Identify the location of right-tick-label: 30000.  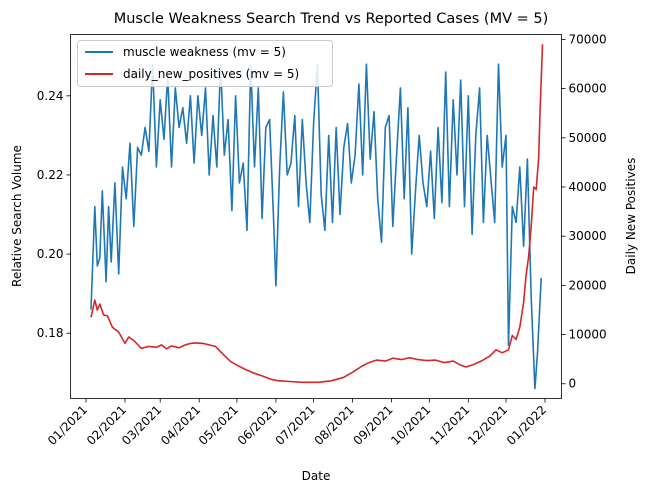
(588, 236).